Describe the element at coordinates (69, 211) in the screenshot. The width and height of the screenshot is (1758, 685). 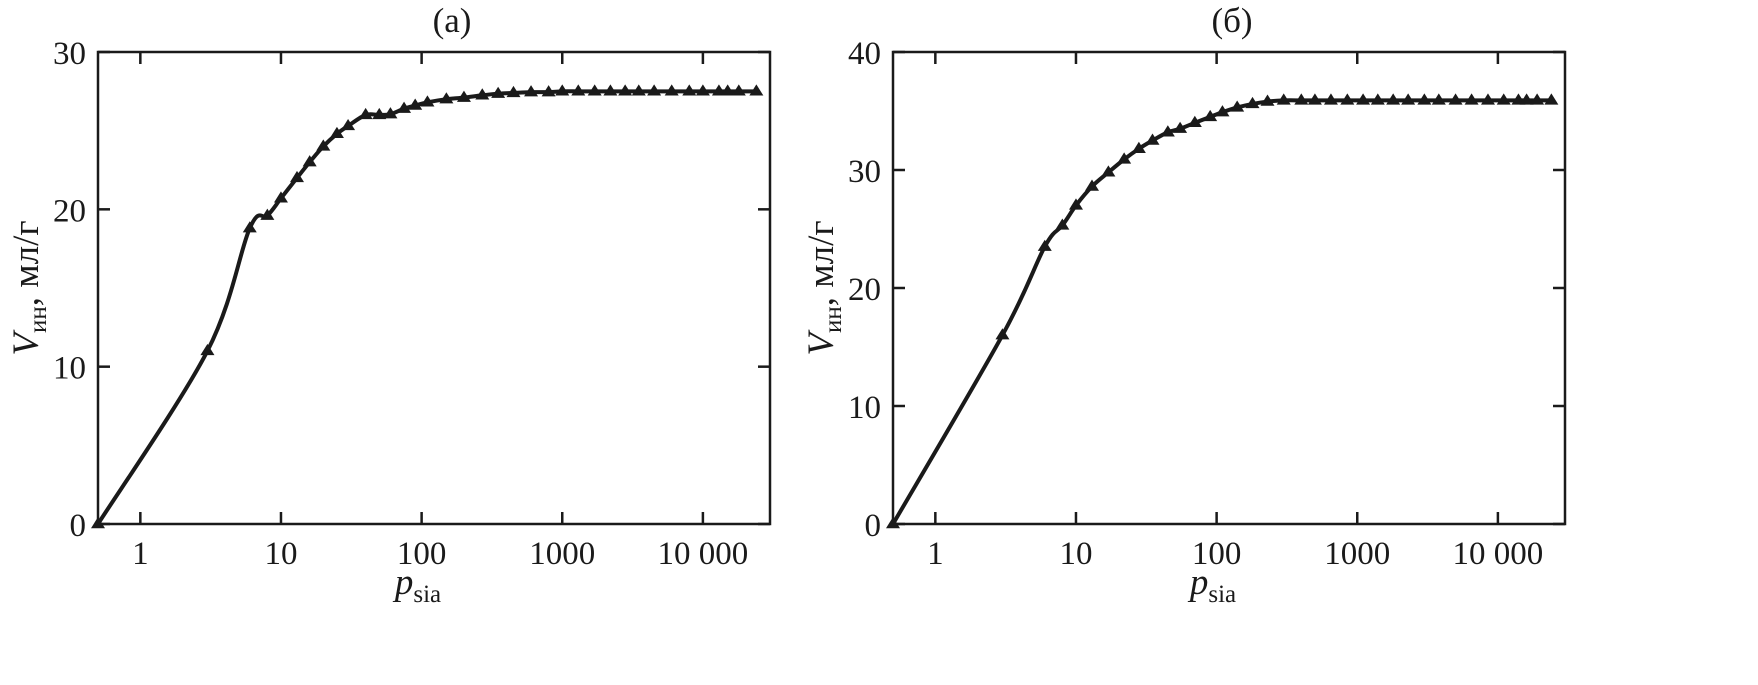
I see `y-tick-label-a: 20` at that location.